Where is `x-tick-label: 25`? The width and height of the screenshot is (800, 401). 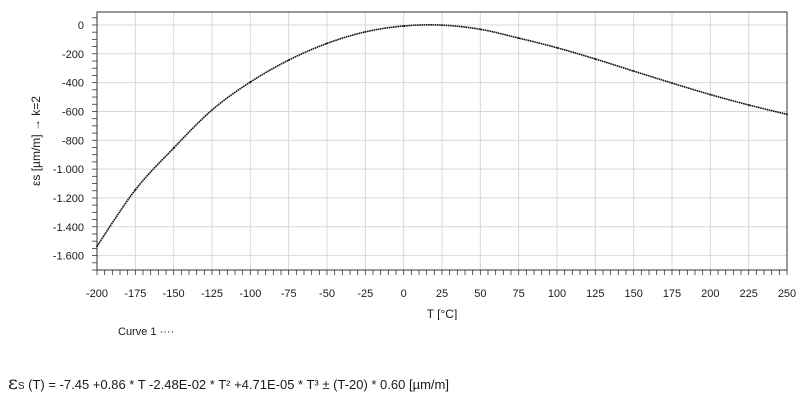 x-tick-label: 25 is located at coordinates (442, 294).